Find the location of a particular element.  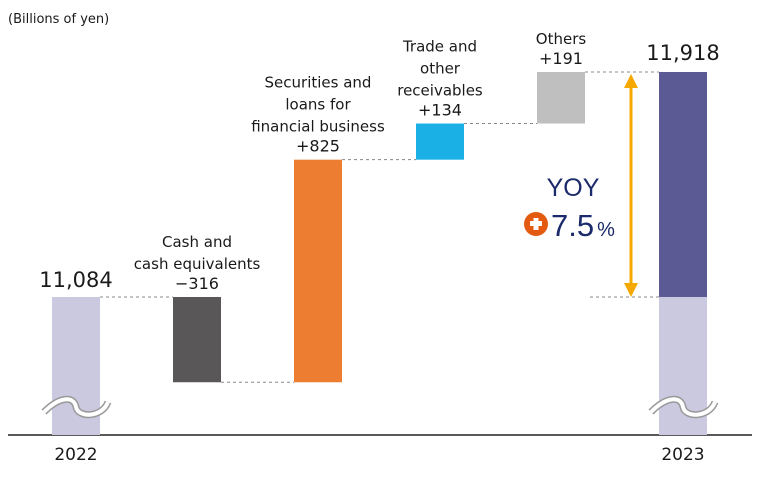

category-label-2022: 2022 is located at coordinates (75, 455).